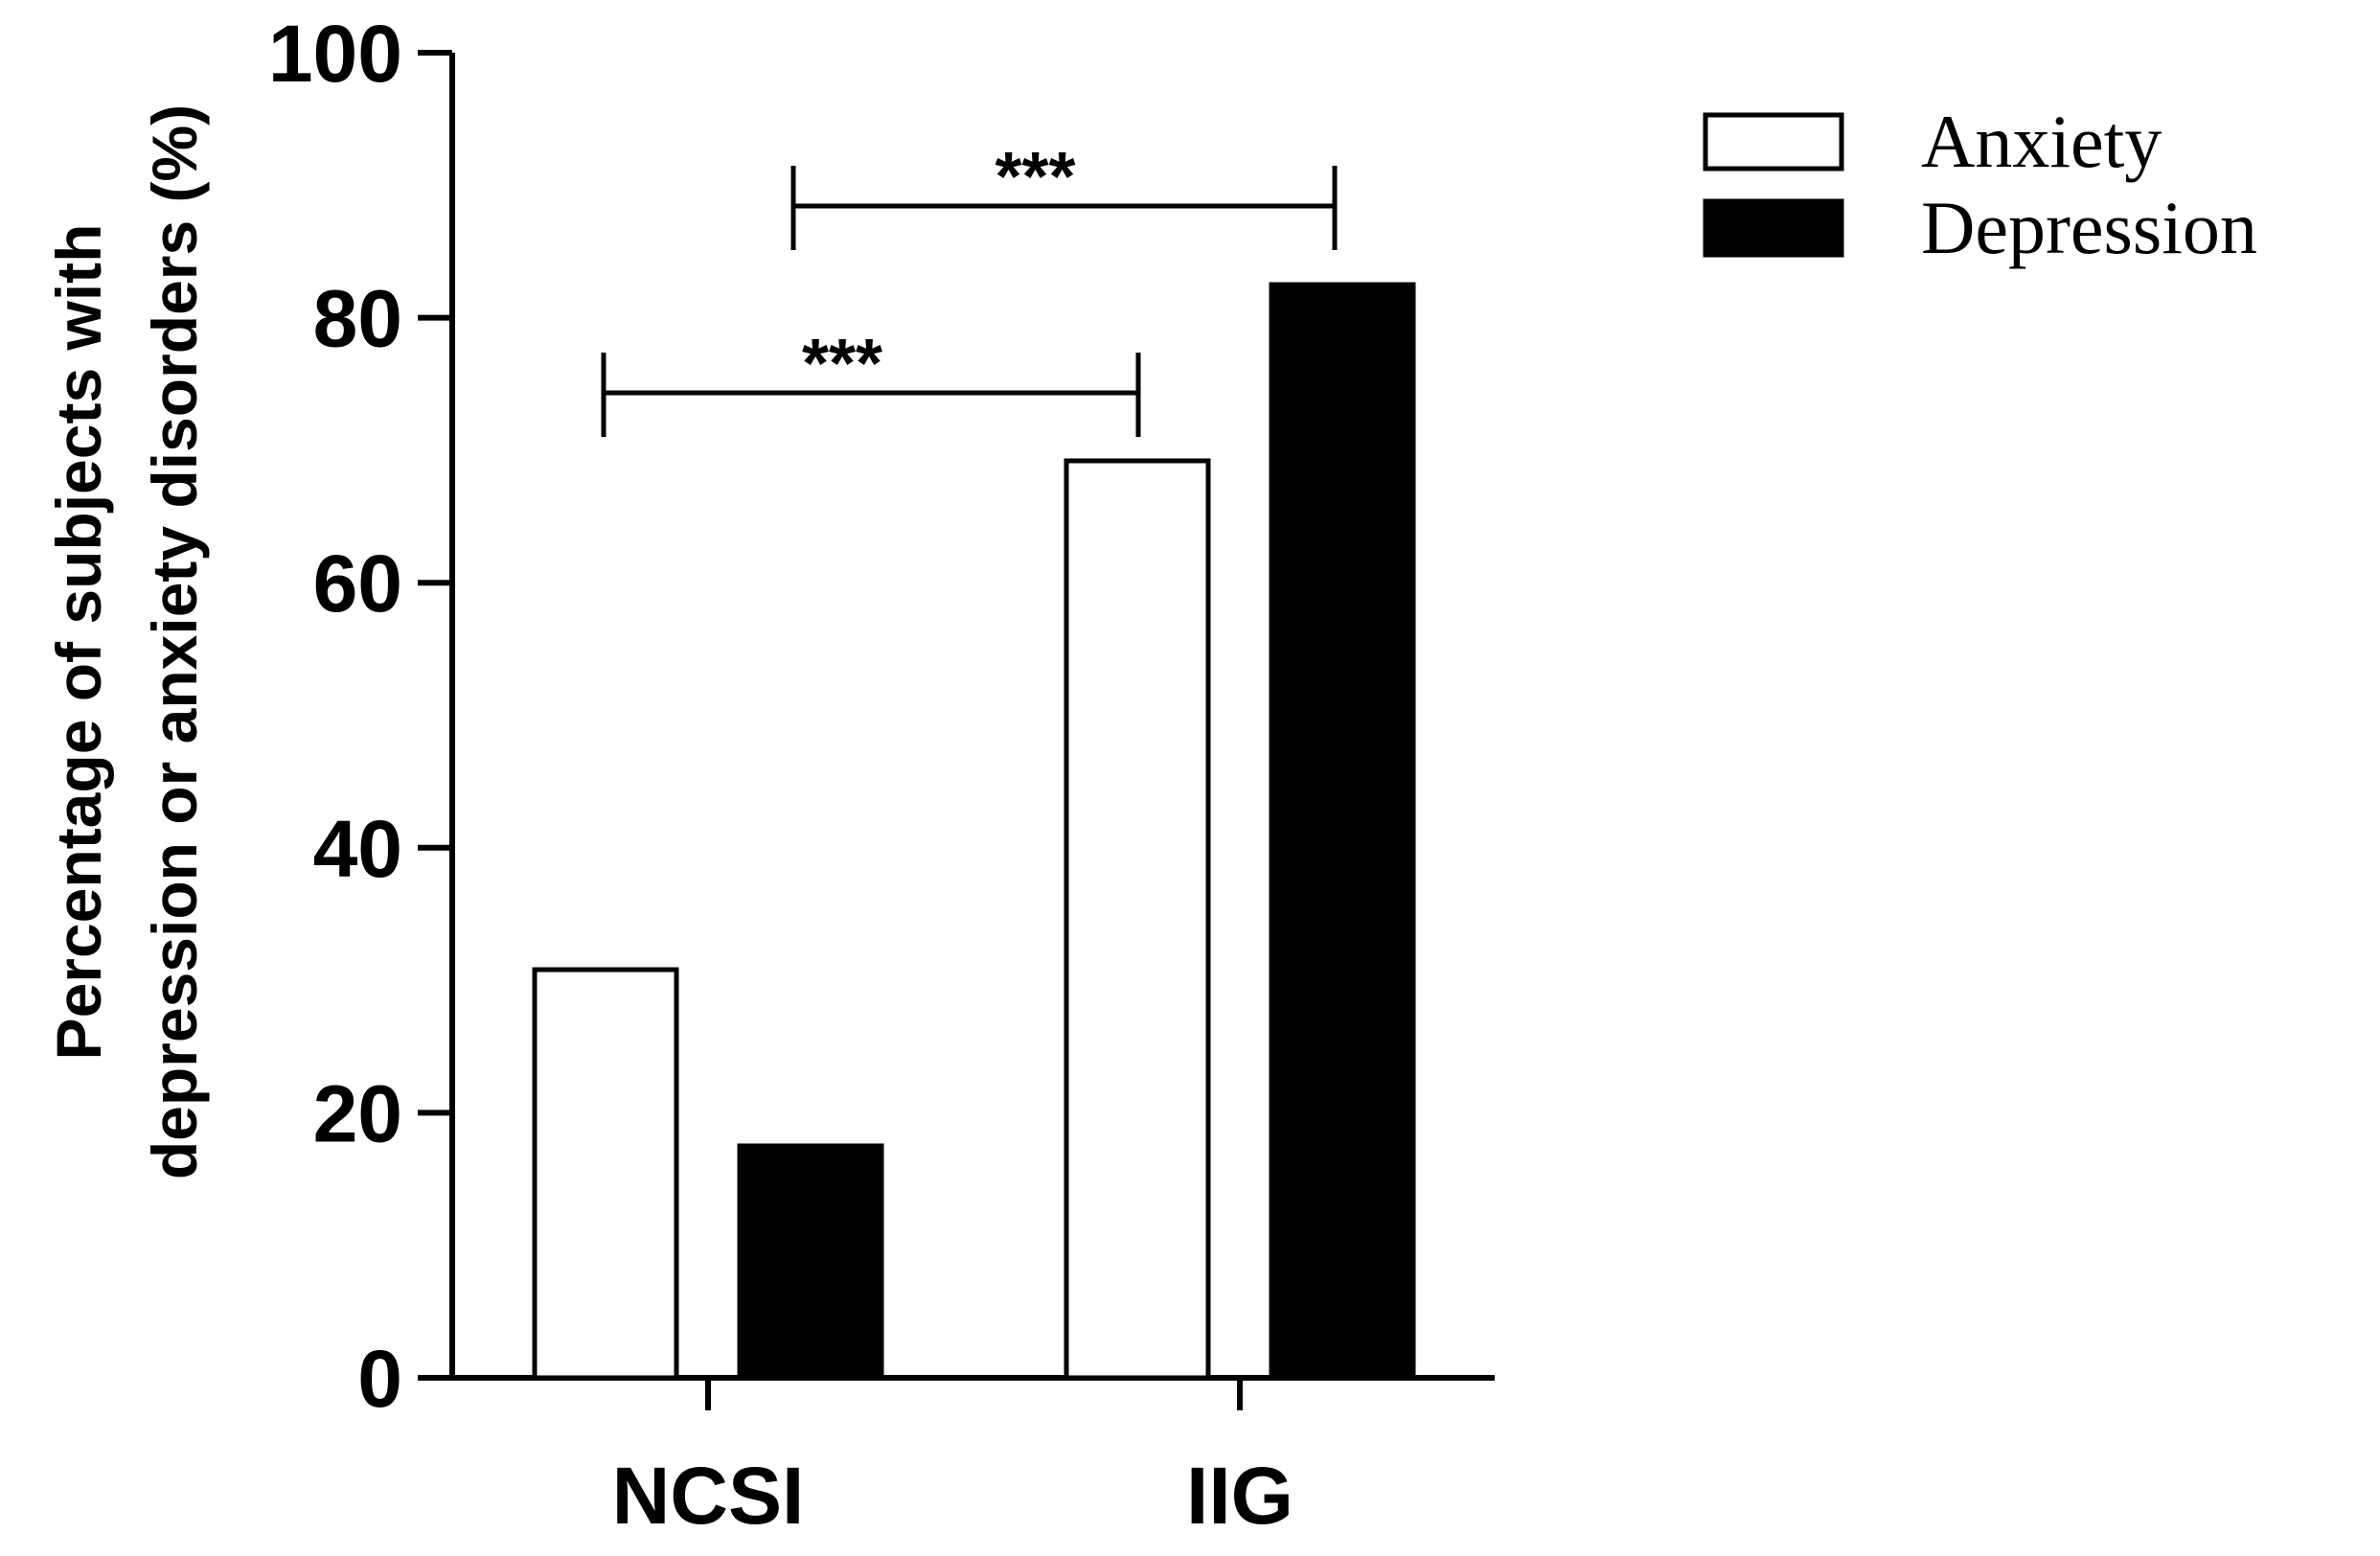  I want to click on bar-anxiety-iig, so click(1137, 919).